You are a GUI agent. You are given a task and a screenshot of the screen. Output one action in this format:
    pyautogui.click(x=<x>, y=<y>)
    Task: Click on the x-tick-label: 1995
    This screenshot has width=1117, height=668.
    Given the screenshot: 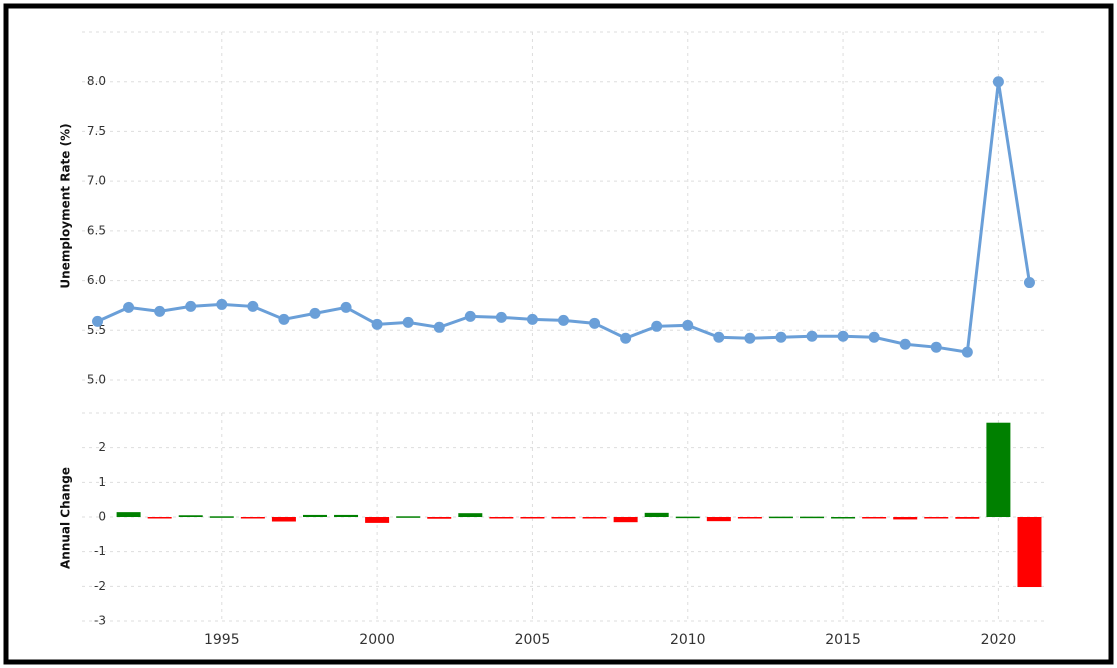 What is the action you would take?
    pyautogui.click(x=222, y=640)
    